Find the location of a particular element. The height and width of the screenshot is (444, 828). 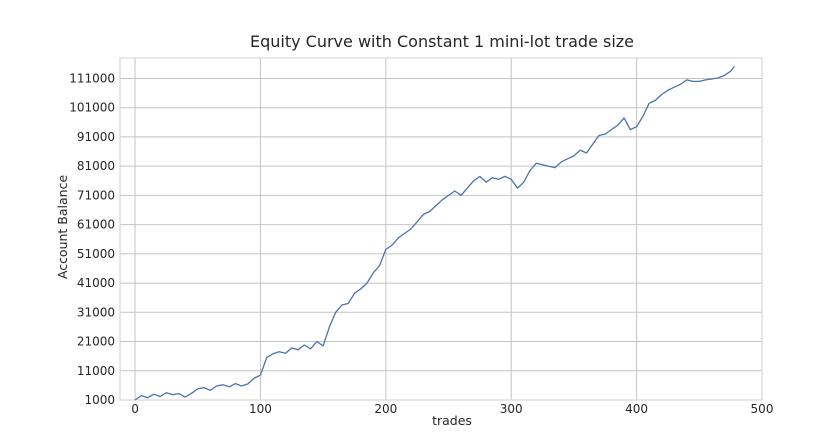

y-tick-label: 51000 is located at coordinates (96, 254).